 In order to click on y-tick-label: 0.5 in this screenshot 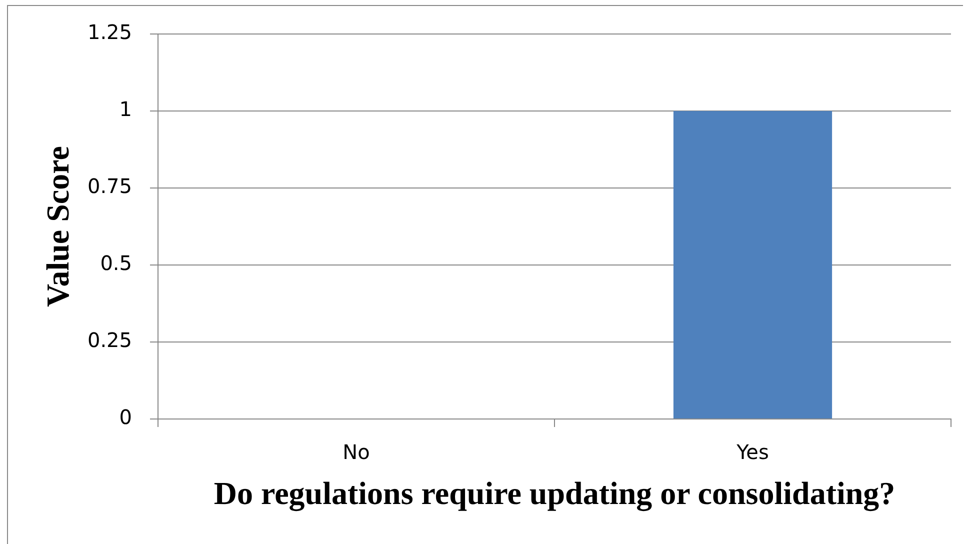, I will do `click(116, 263)`.